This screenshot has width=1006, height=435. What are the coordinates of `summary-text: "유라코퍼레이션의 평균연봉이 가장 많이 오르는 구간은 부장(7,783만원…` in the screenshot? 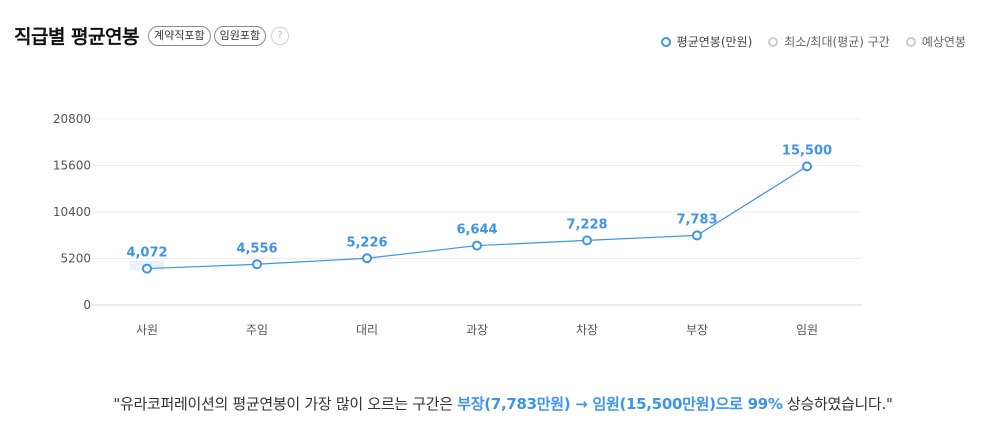 It's located at (503, 403).